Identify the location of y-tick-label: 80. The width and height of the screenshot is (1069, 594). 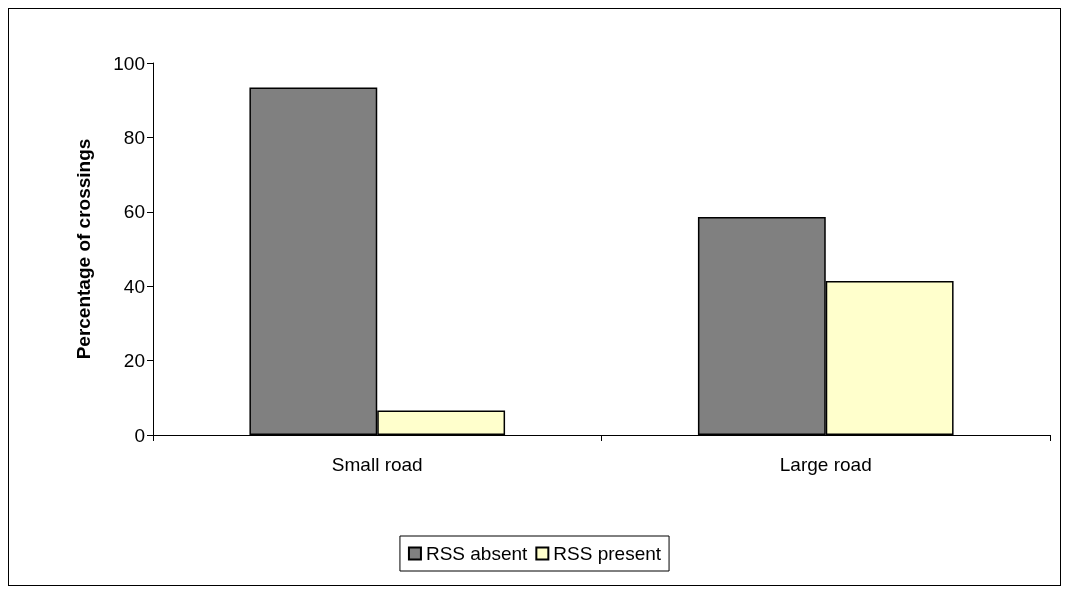
(134, 137).